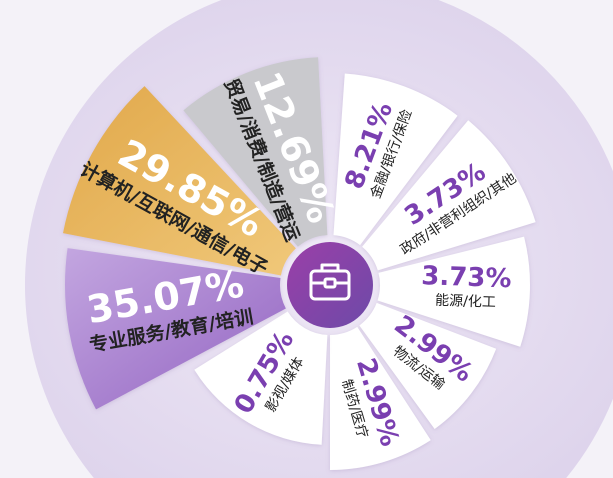  What do you see at coordinates (466, 277) in the screenshot?
I see `percent-label: 3.73%` at bounding box center [466, 277].